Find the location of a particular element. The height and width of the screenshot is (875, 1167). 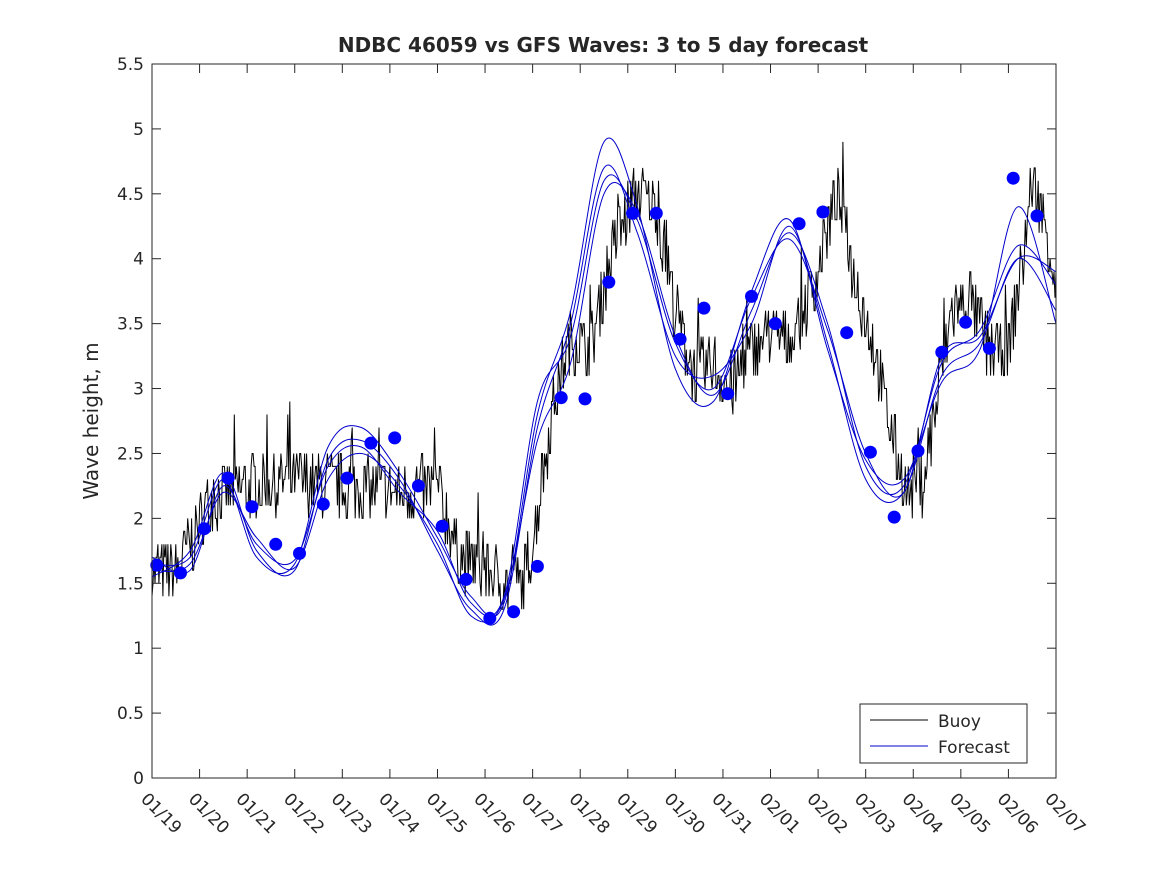

legend-box is located at coordinates (943, 733).